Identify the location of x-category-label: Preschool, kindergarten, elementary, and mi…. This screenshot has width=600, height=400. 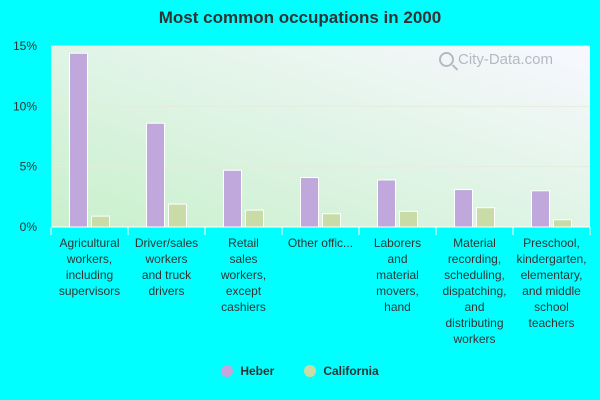
(551, 283).